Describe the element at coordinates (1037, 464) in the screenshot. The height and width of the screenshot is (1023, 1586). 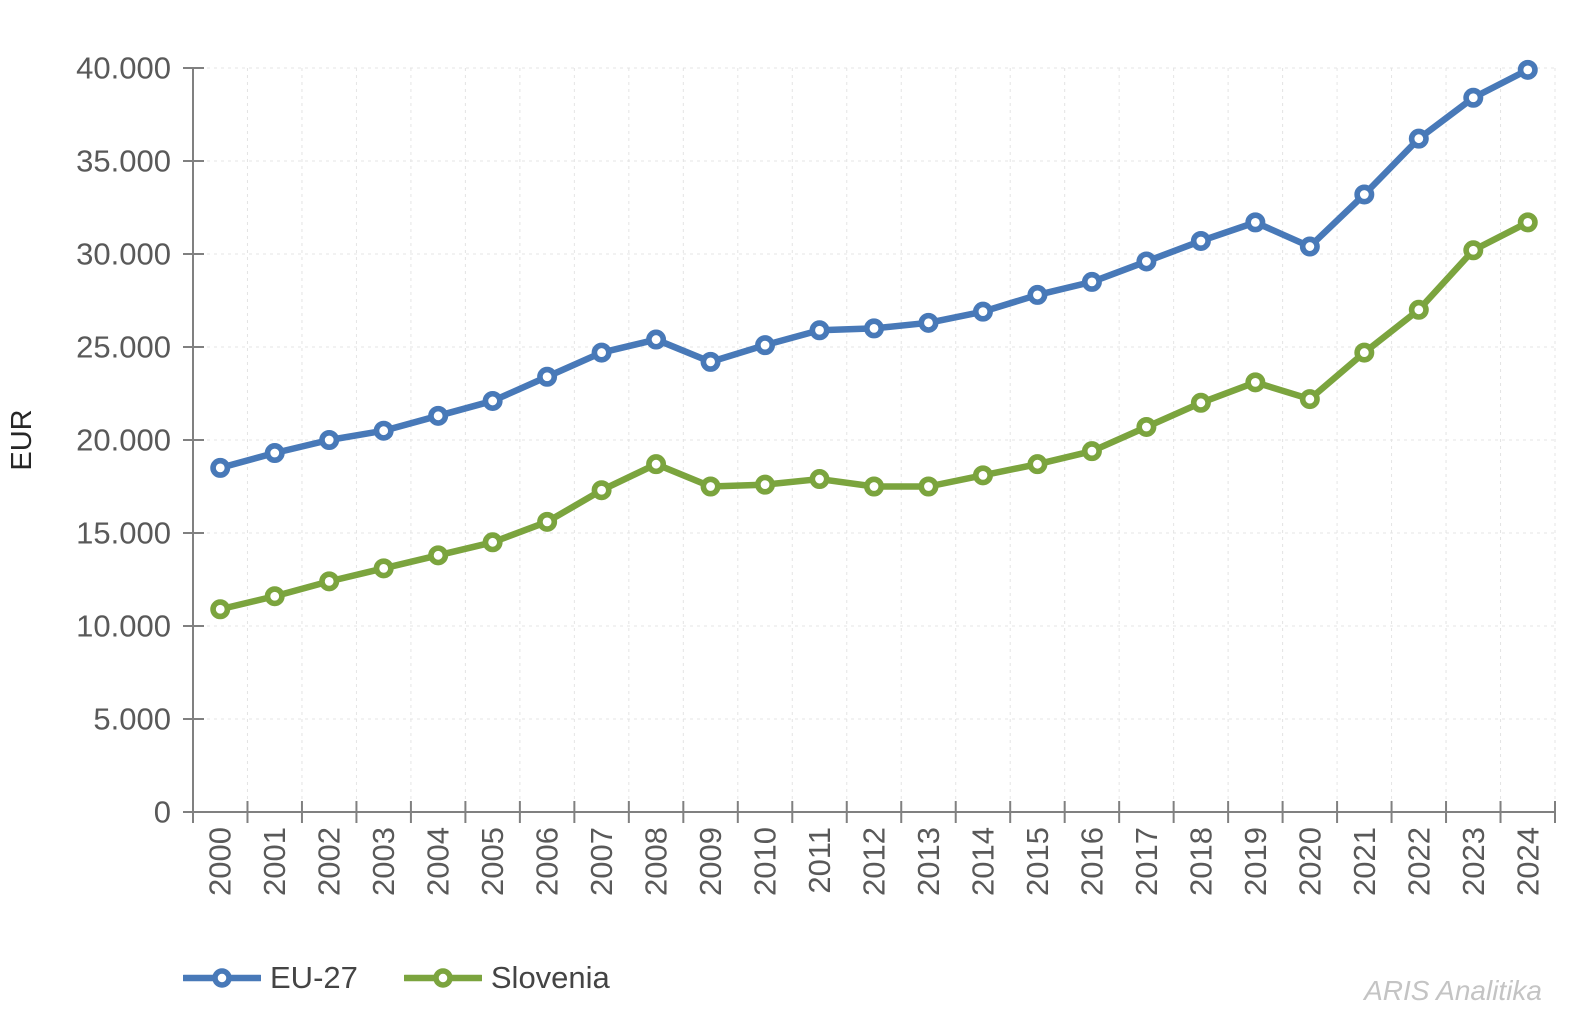
I see `data-point-slovenia-2015` at that location.